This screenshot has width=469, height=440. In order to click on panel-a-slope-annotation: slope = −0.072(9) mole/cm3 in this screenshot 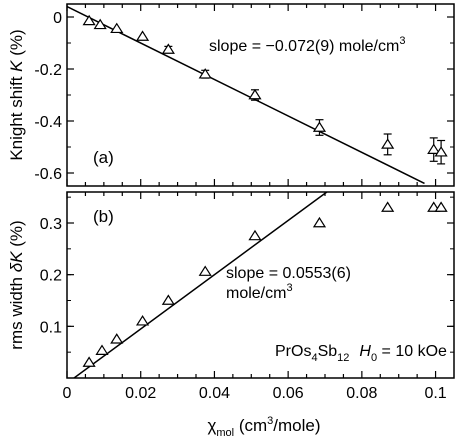, I will do `click(307, 45)`.